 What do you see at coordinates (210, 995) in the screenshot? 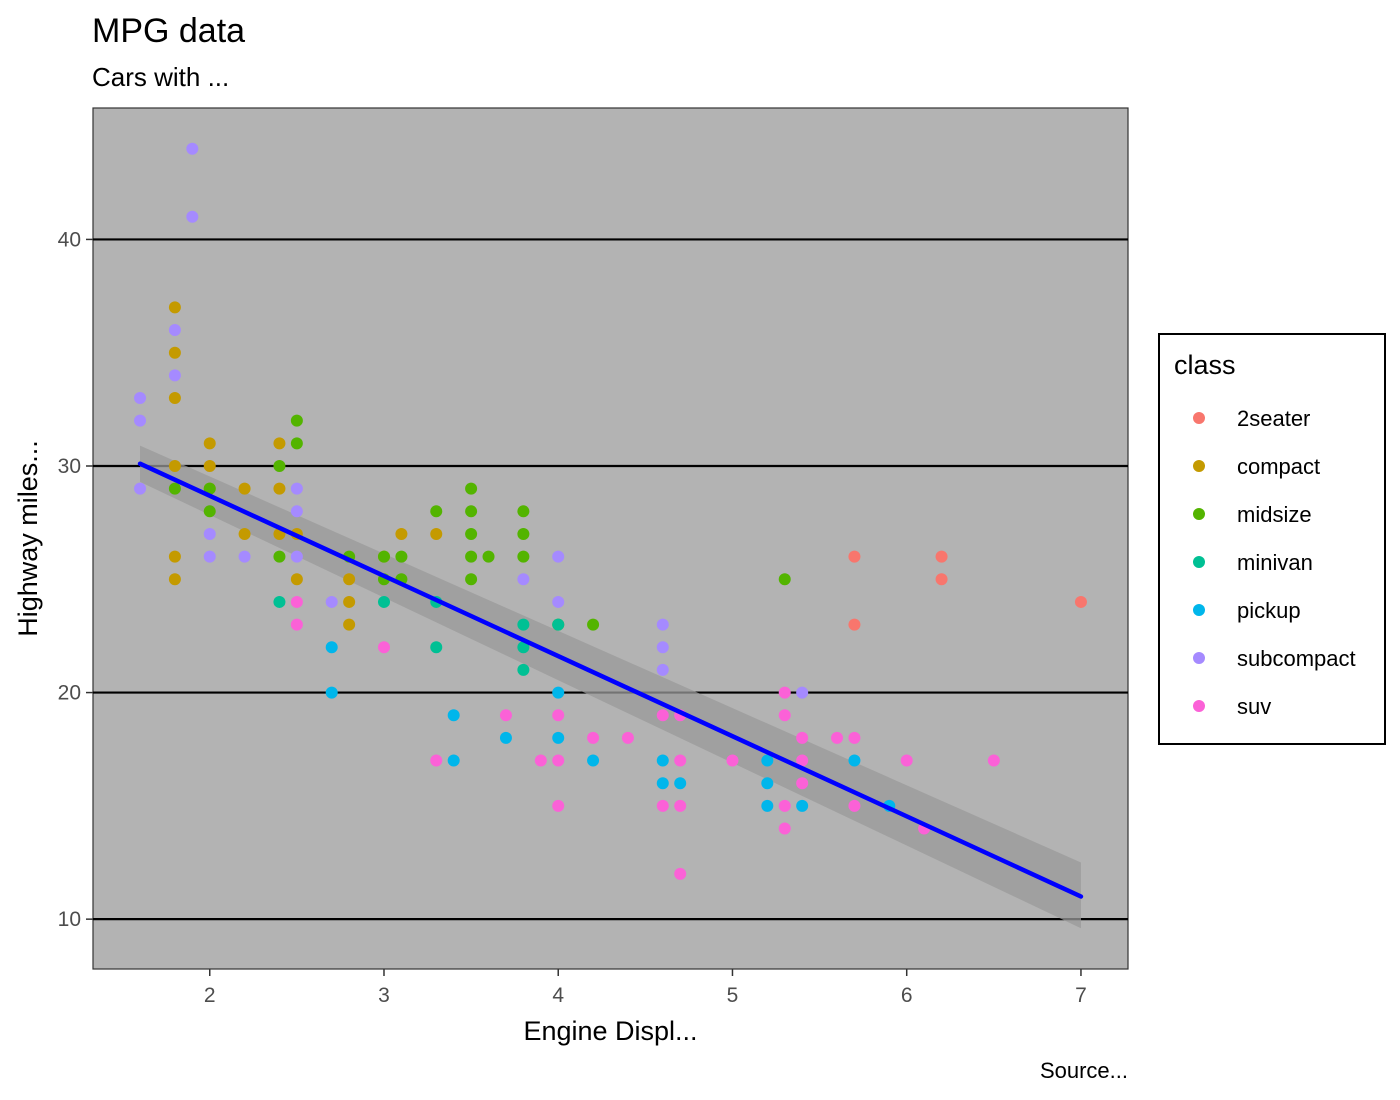
I see `x-tick-label: 2` at bounding box center [210, 995].